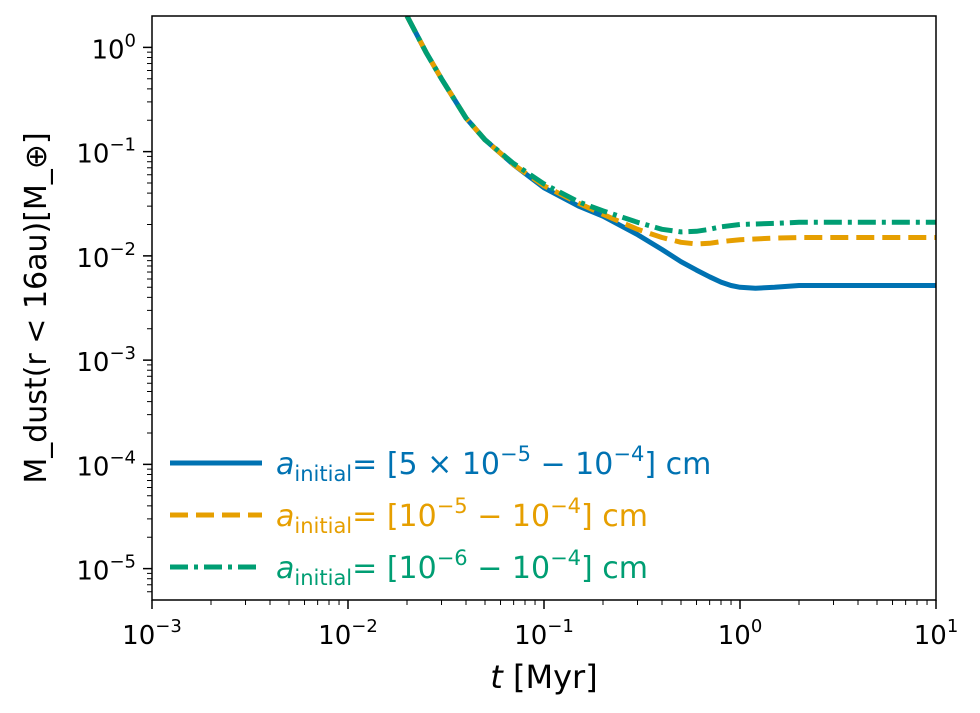 This screenshot has height=713, width=980. Describe the element at coordinates (544, 633) in the screenshot. I see `x-tick-label-2: 10⁻¹` at that location.